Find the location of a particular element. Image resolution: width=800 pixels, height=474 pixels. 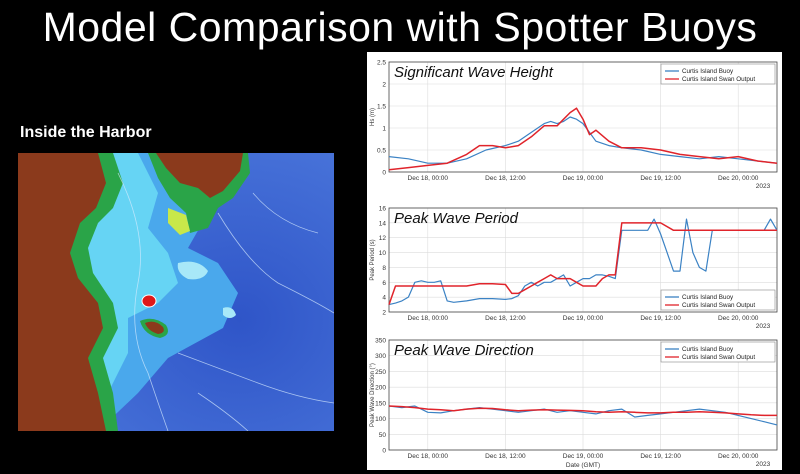

y-tick-label: 8 is located at coordinates (384, 268).